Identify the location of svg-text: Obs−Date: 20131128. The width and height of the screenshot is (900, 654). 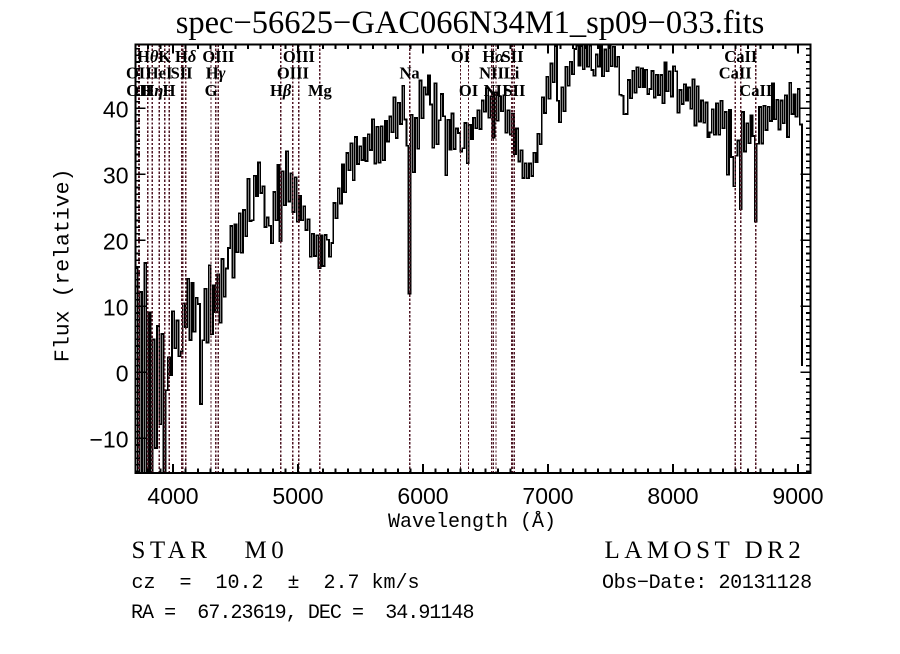
(707, 583).